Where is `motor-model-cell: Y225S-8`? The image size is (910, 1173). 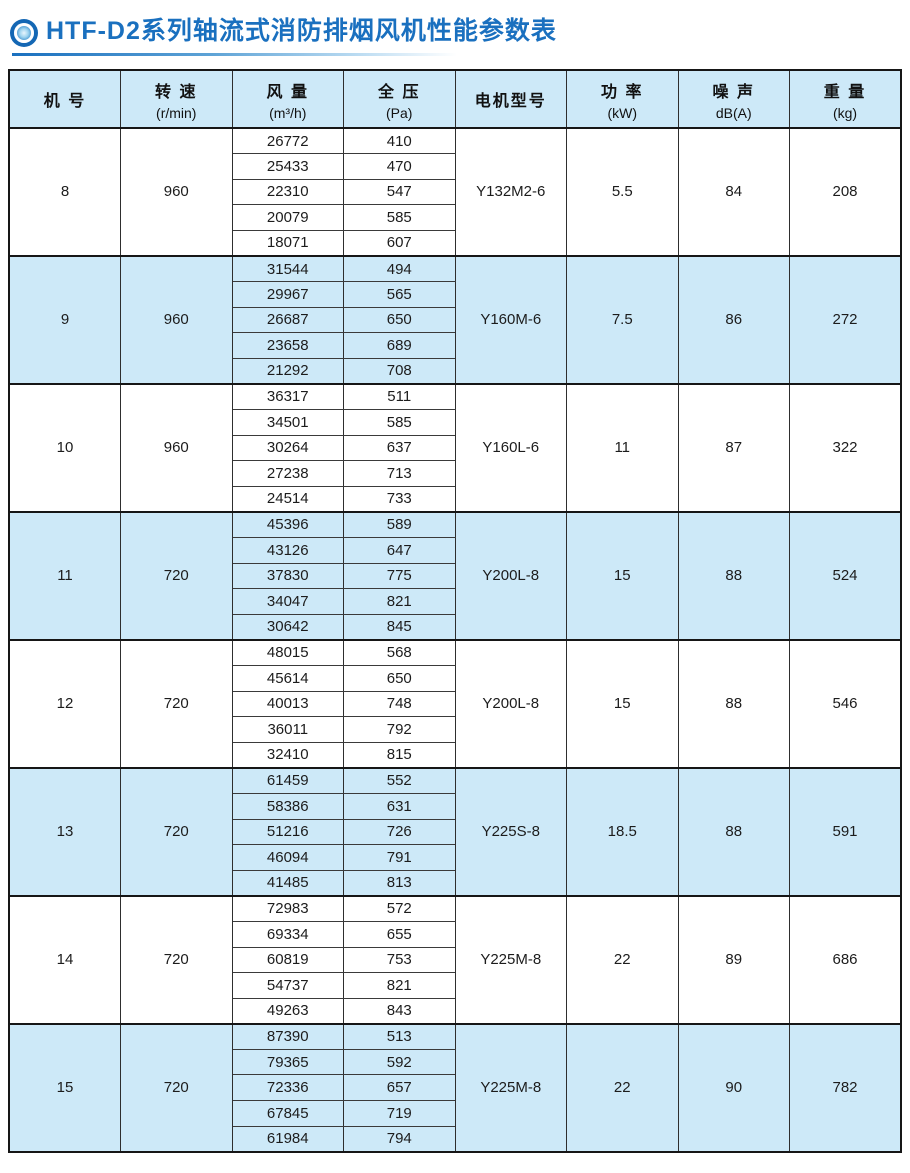
motor-model-cell: Y225S-8 is located at coordinates (510, 831).